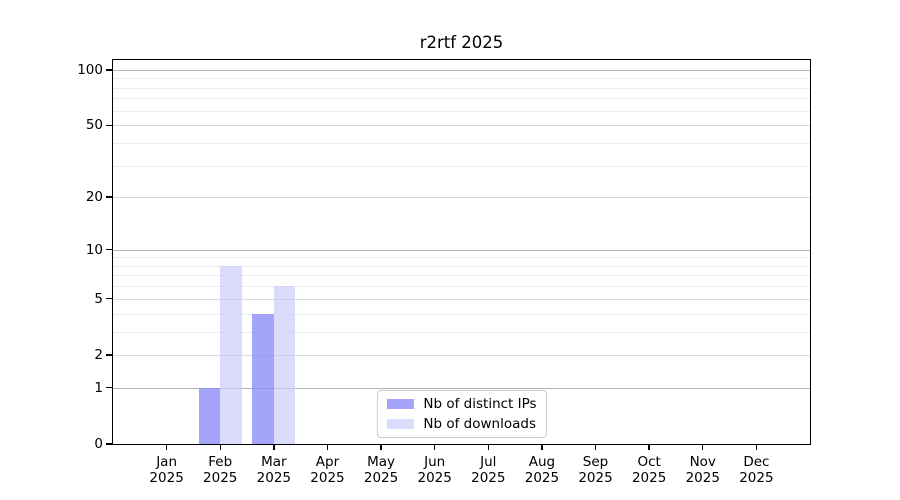 The image size is (900, 500). I want to click on y-tick-label: 100, so click(90, 69).